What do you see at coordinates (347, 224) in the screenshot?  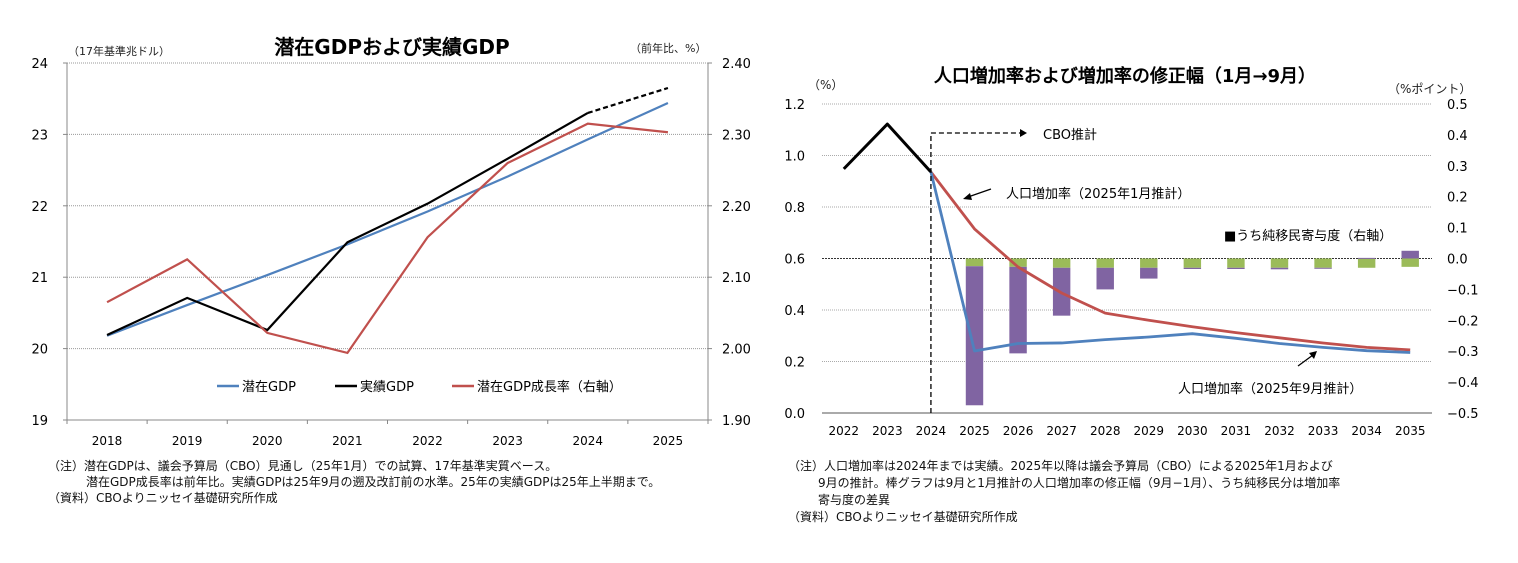 I see `chart1-series-line-actual-gdp` at bounding box center [347, 224].